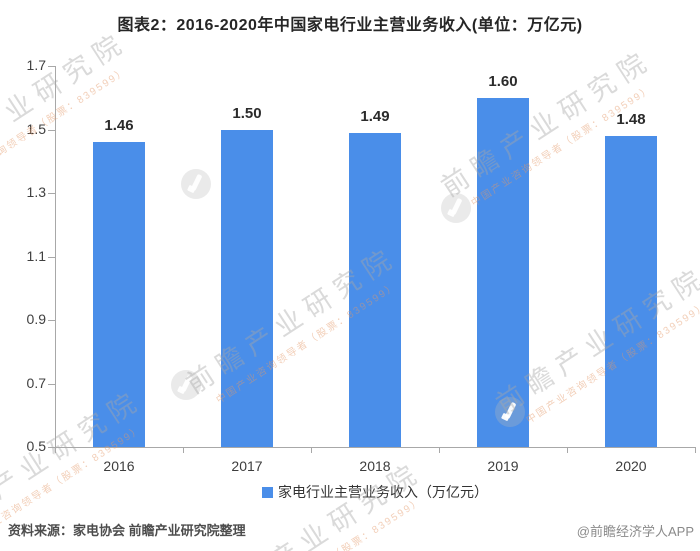 The image size is (700, 551). I want to click on x-axis-label: 2016, so click(119, 466).